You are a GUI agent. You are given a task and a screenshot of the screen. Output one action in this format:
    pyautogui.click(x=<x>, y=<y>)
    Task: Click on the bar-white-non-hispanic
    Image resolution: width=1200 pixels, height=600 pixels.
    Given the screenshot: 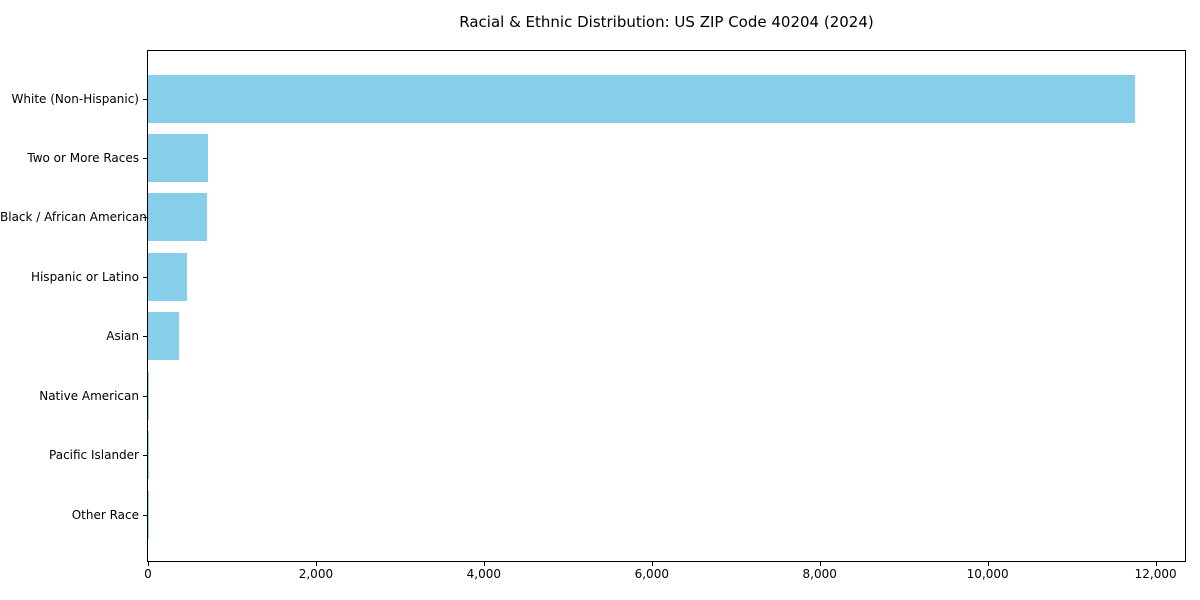 What is the action you would take?
    pyautogui.click(x=642, y=98)
    